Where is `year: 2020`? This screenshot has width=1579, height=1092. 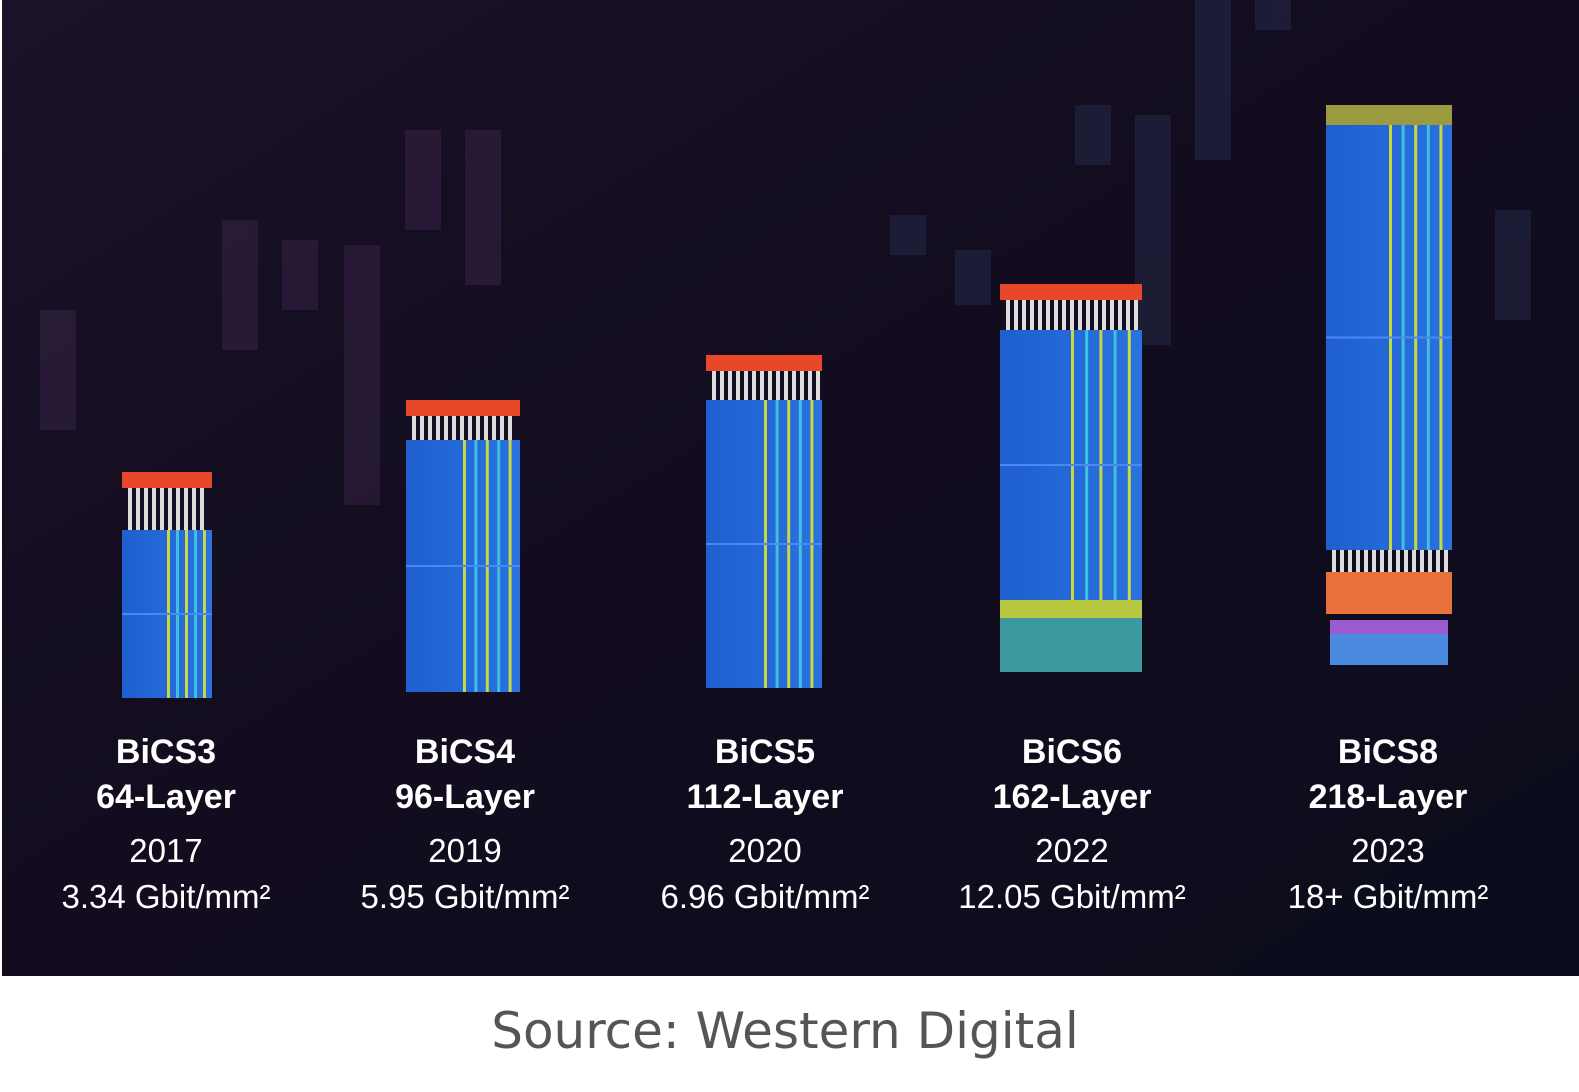 year: 2020 is located at coordinates (764, 850).